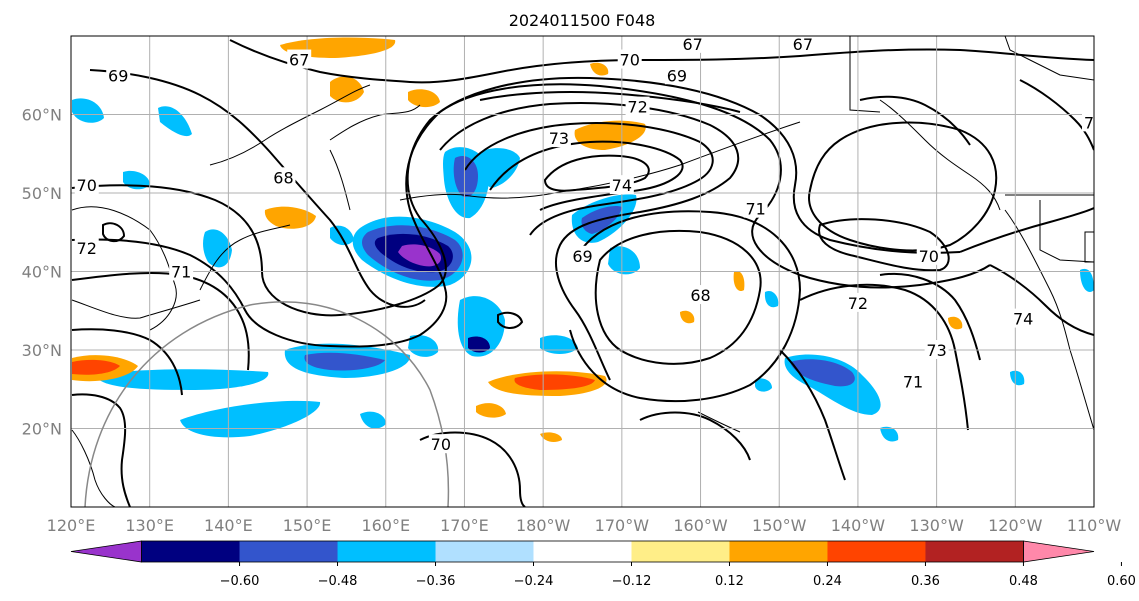 This screenshot has width=1139, height=601. What do you see at coordinates (700, 525) in the screenshot?
I see `longitude-tick-label: 160°W` at bounding box center [700, 525].